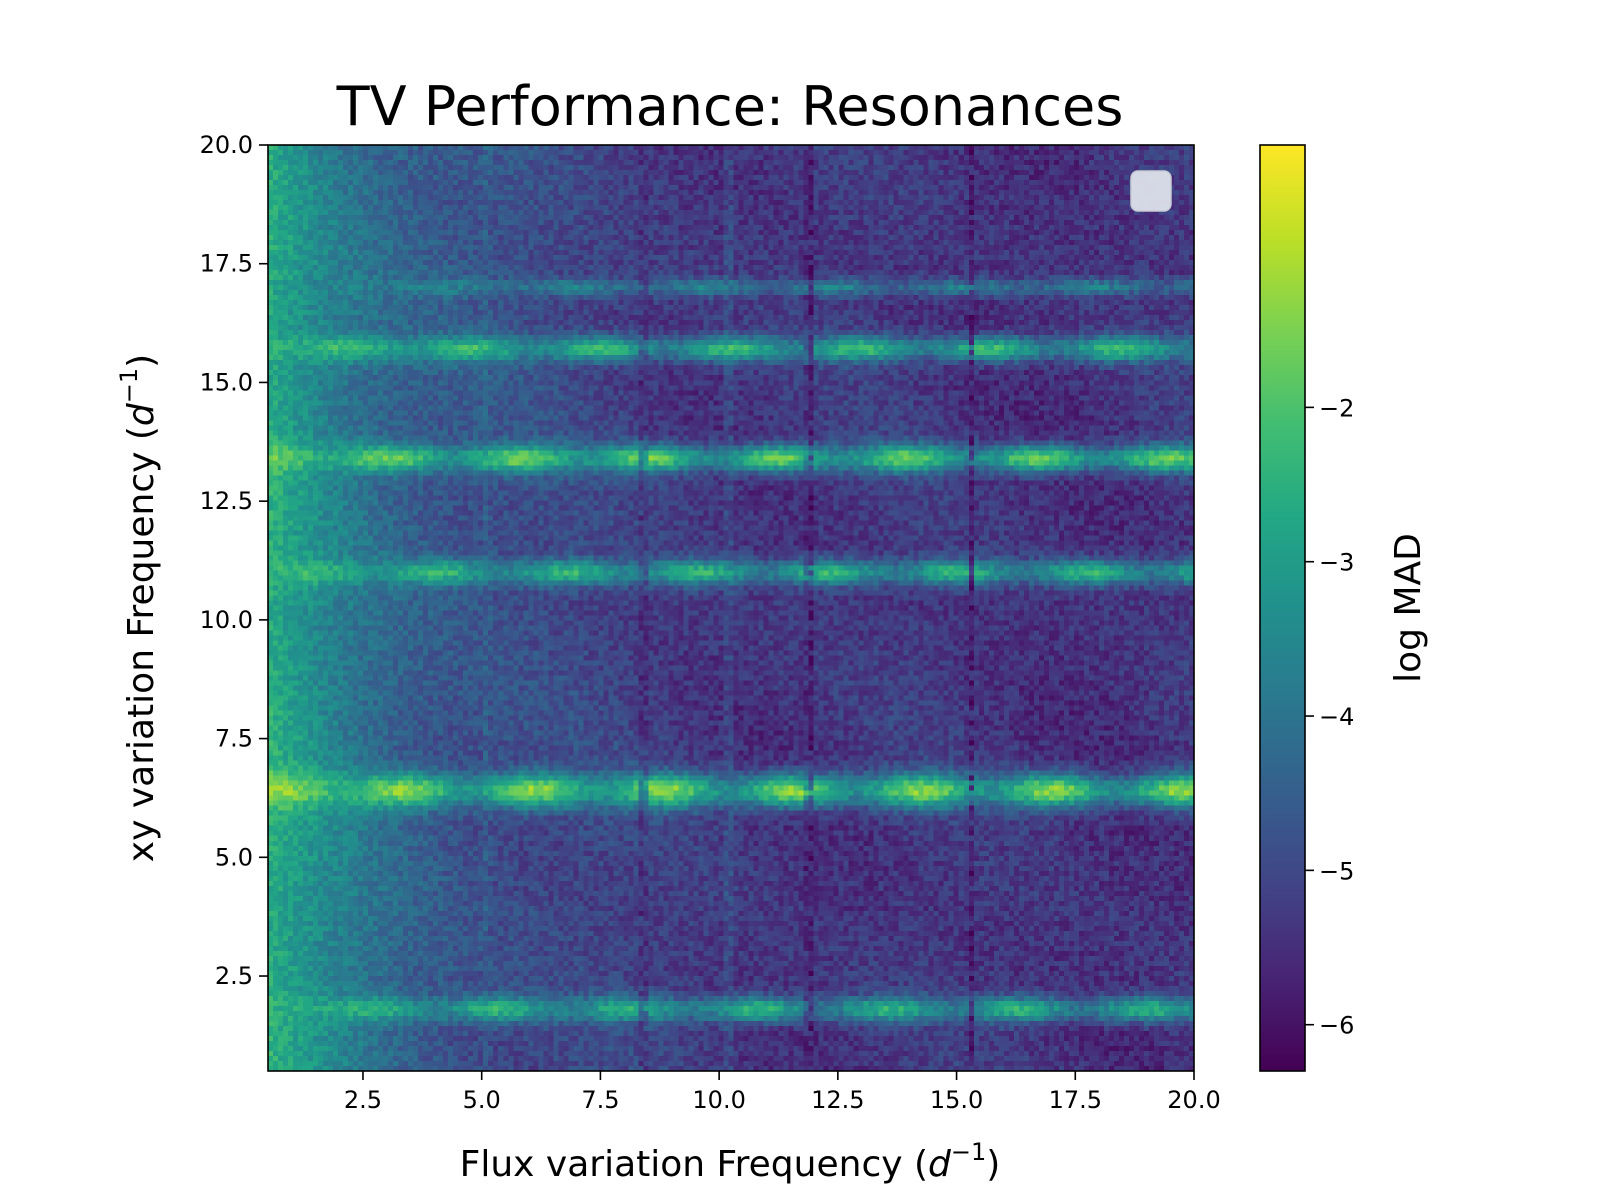  What do you see at coordinates (226, 145) in the screenshot?
I see `y-tick-label: 20.0` at bounding box center [226, 145].